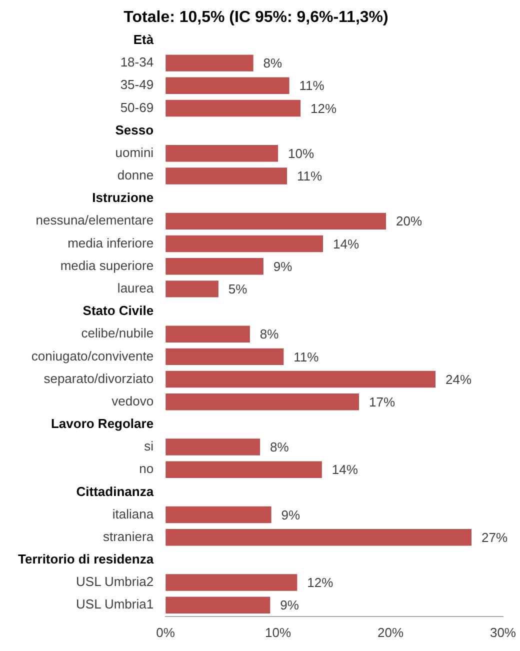 The image size is (520, 651). Describe the element at coordinates (146, 468) in the screenshot. I see `y-tick-label: no` at that location.